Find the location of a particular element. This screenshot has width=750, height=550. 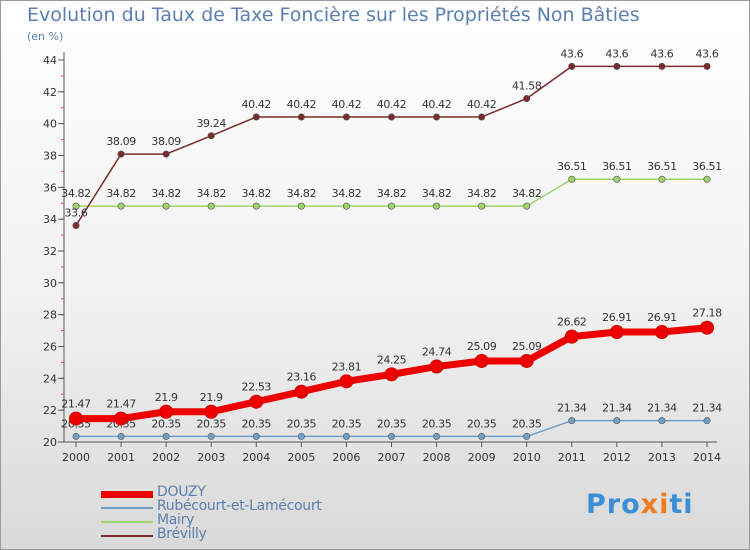

x-tick-label: 2010 is located at coordinates (527, 457).